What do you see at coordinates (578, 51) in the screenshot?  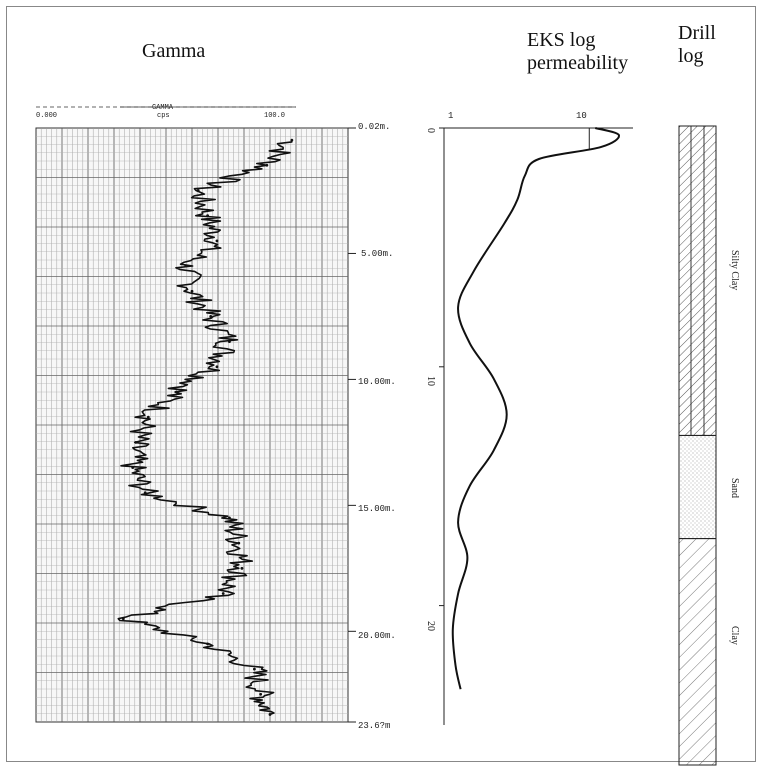 I see `eks-header: EKS log permeability` at bounding box center [578, 51].